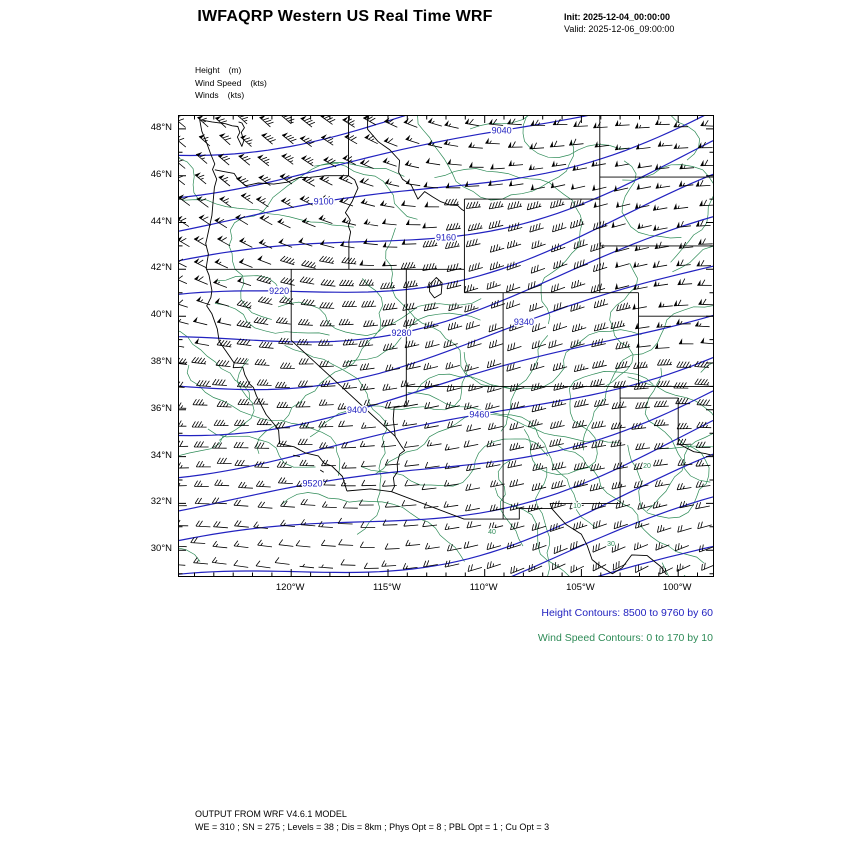 Image resolution: width=850 pixels, height=850 pixels. Describe the element at coordinates (161, 361) in the screenshot. I see `y-axis-tick-label: 38°N` at that location.